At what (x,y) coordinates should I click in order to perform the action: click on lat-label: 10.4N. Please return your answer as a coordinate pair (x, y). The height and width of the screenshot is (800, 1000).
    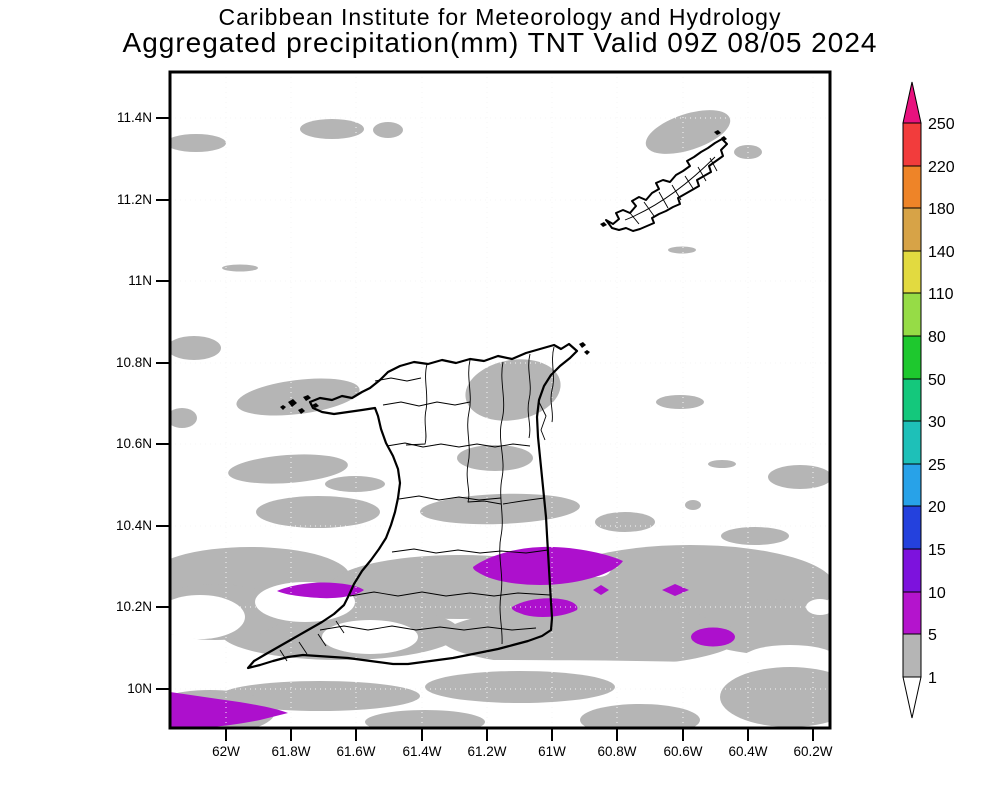
    Looking at the image, I should click on (134, 525).